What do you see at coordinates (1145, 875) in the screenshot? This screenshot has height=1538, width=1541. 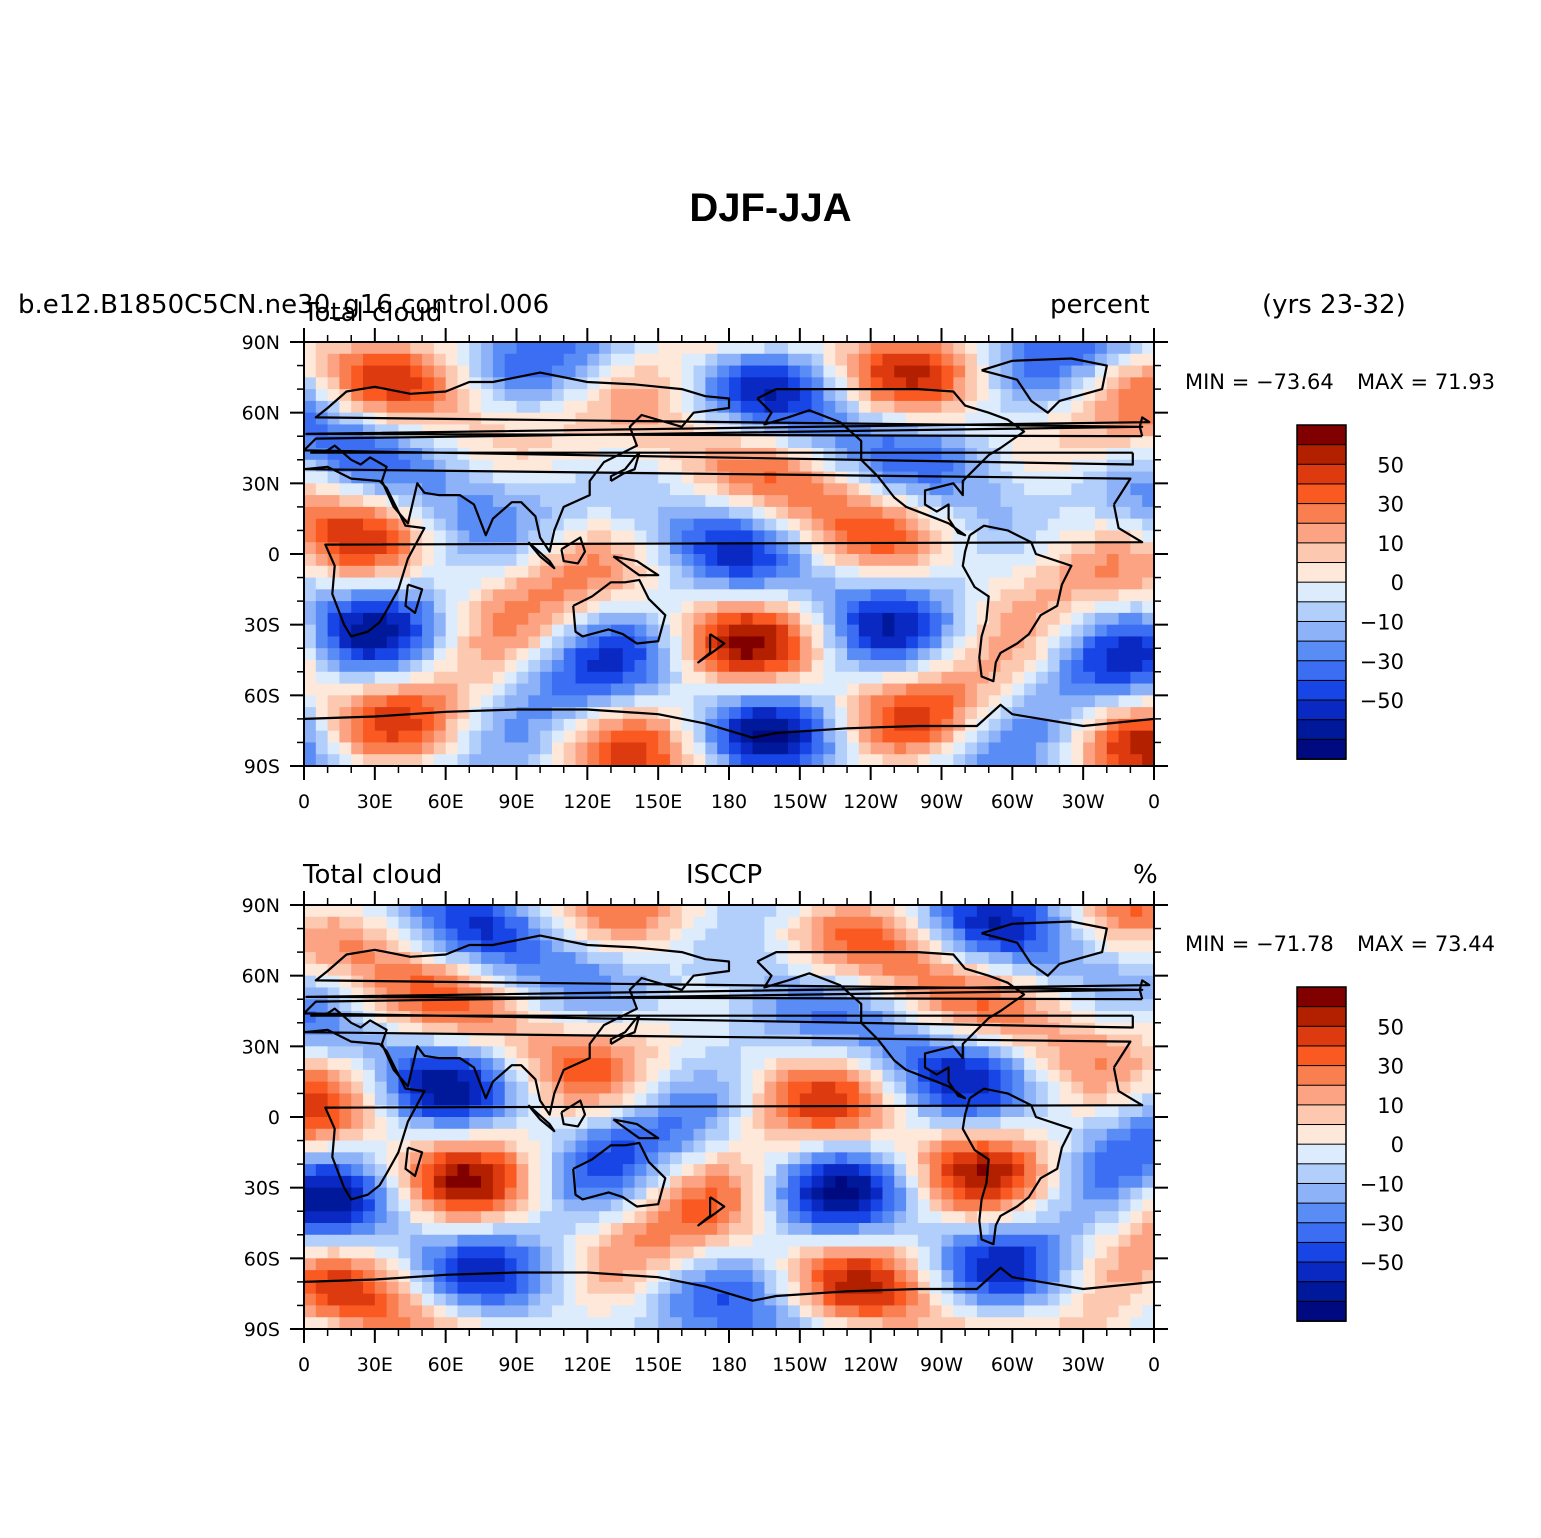 I see `panel2-units-label: %` at bounding box center [1145, 875].